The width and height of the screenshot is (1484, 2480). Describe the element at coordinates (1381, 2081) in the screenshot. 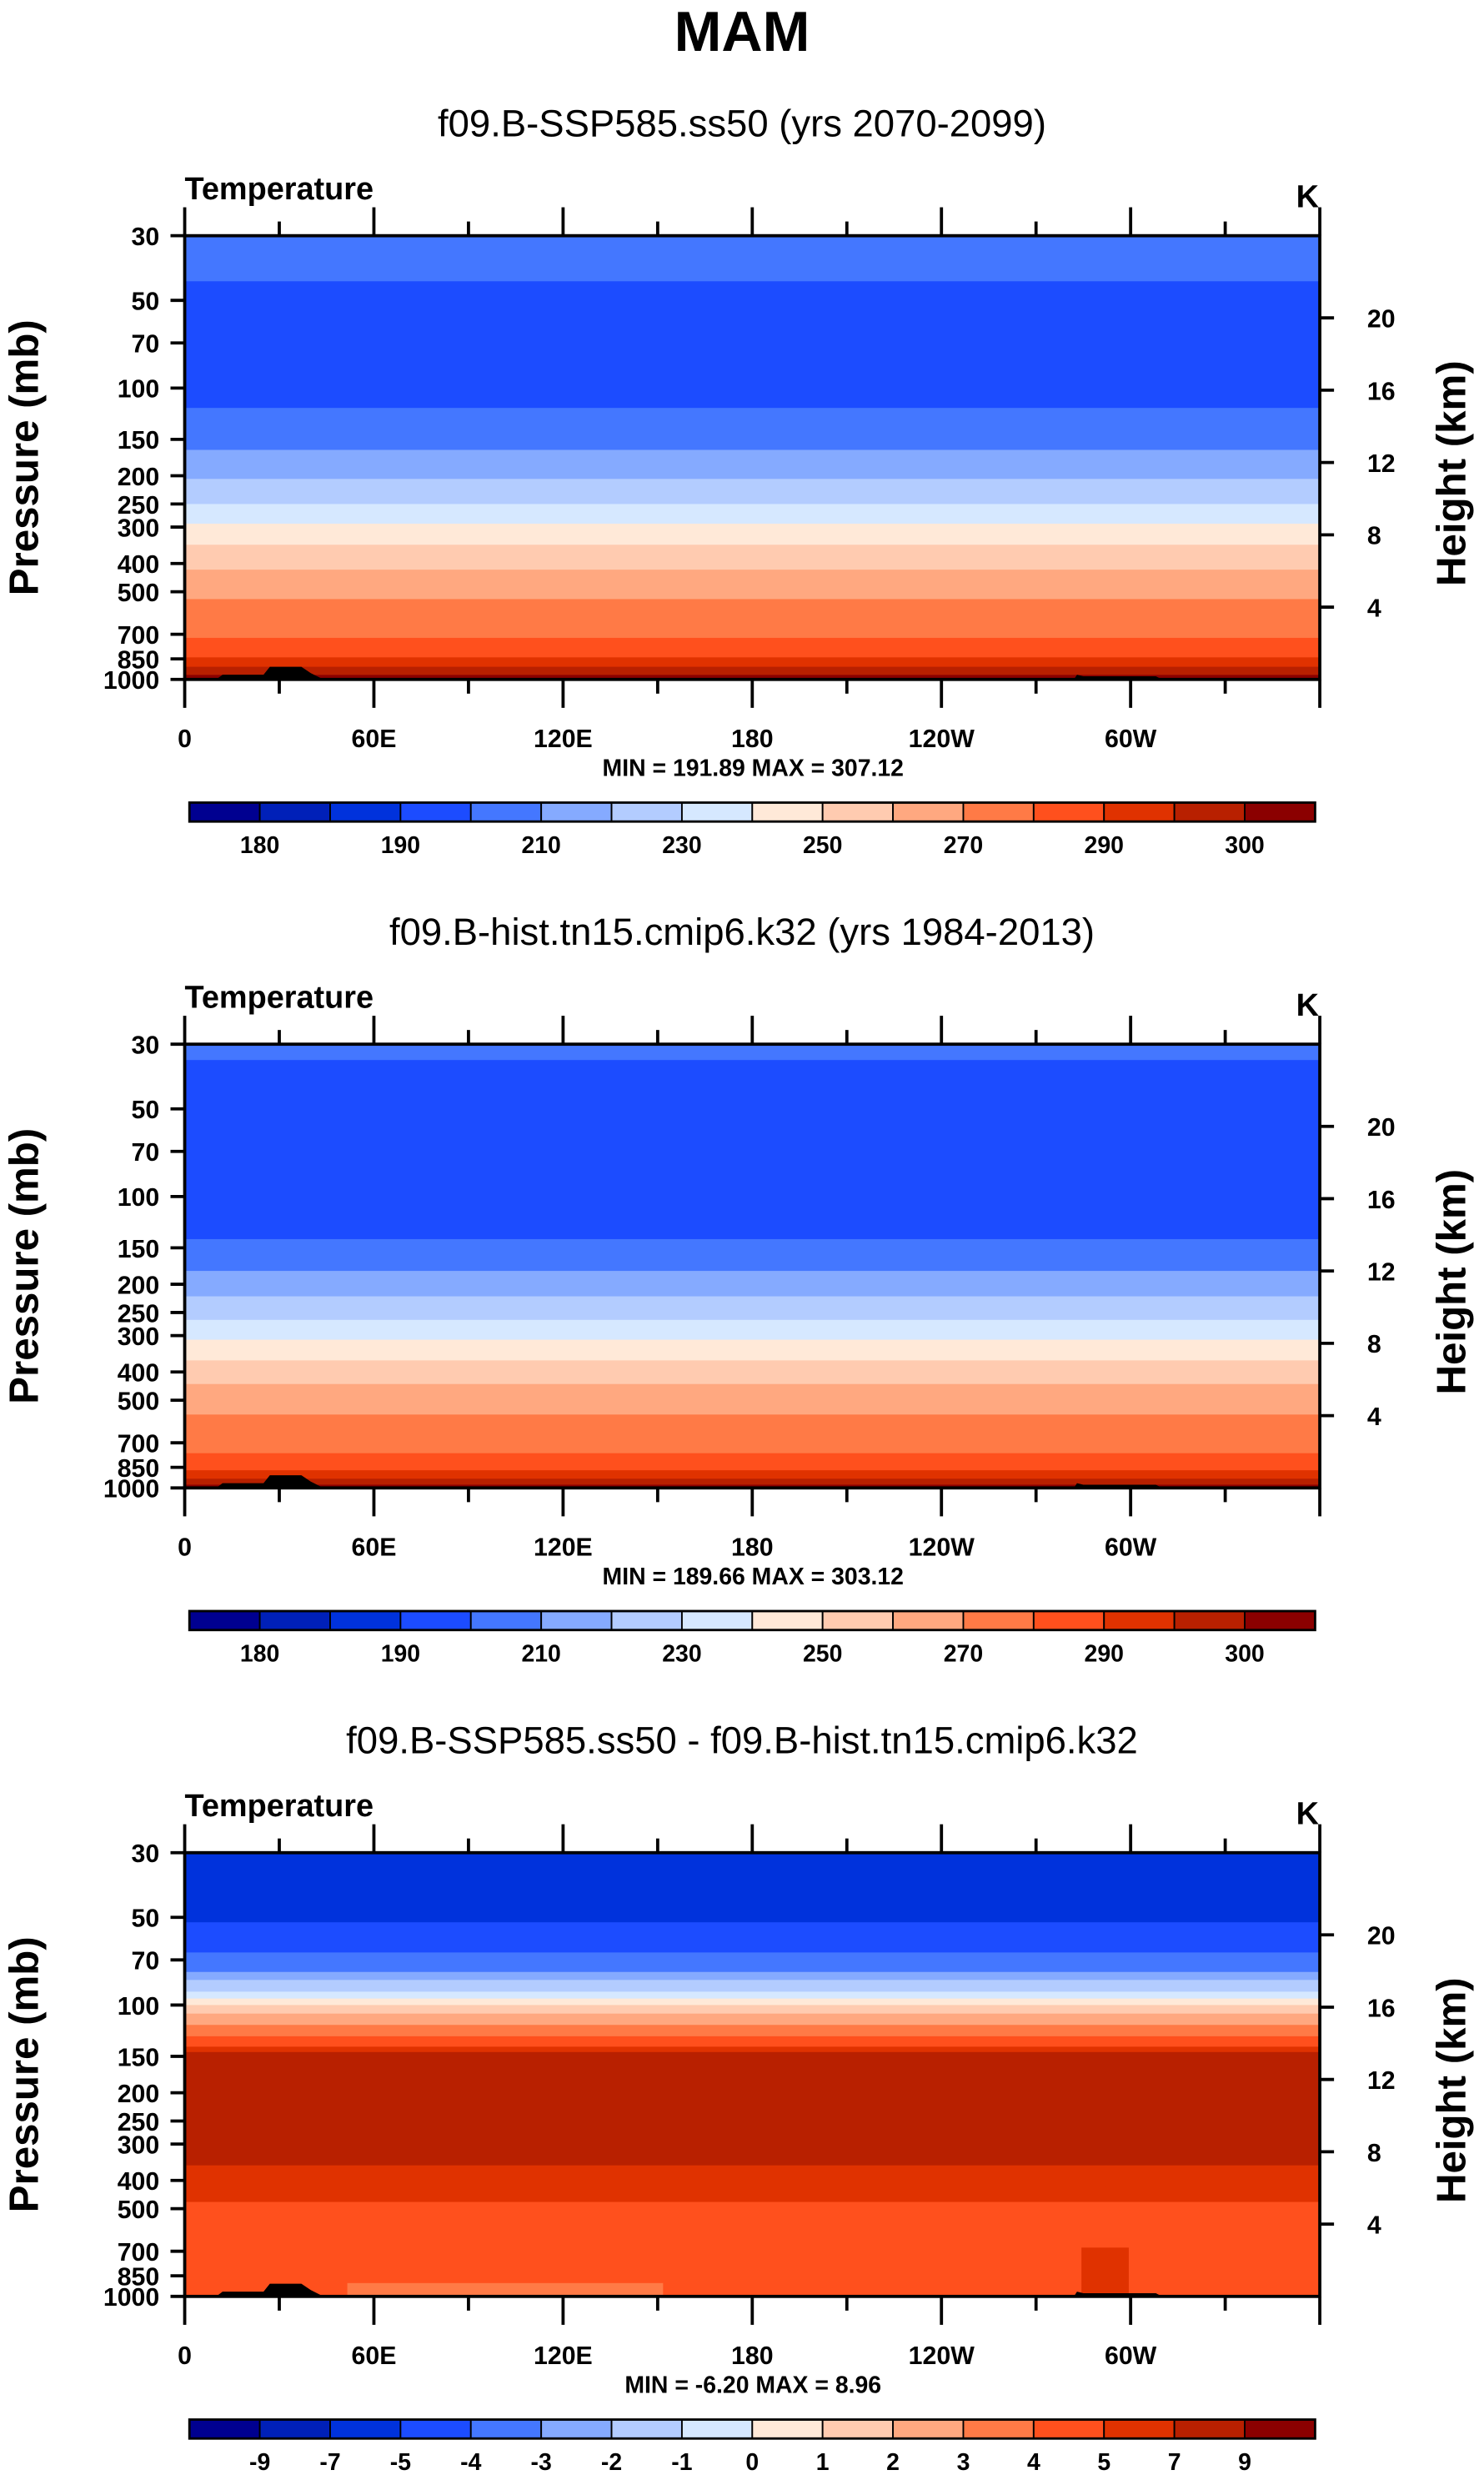

I see `y2-tick-label: 12` at that location.